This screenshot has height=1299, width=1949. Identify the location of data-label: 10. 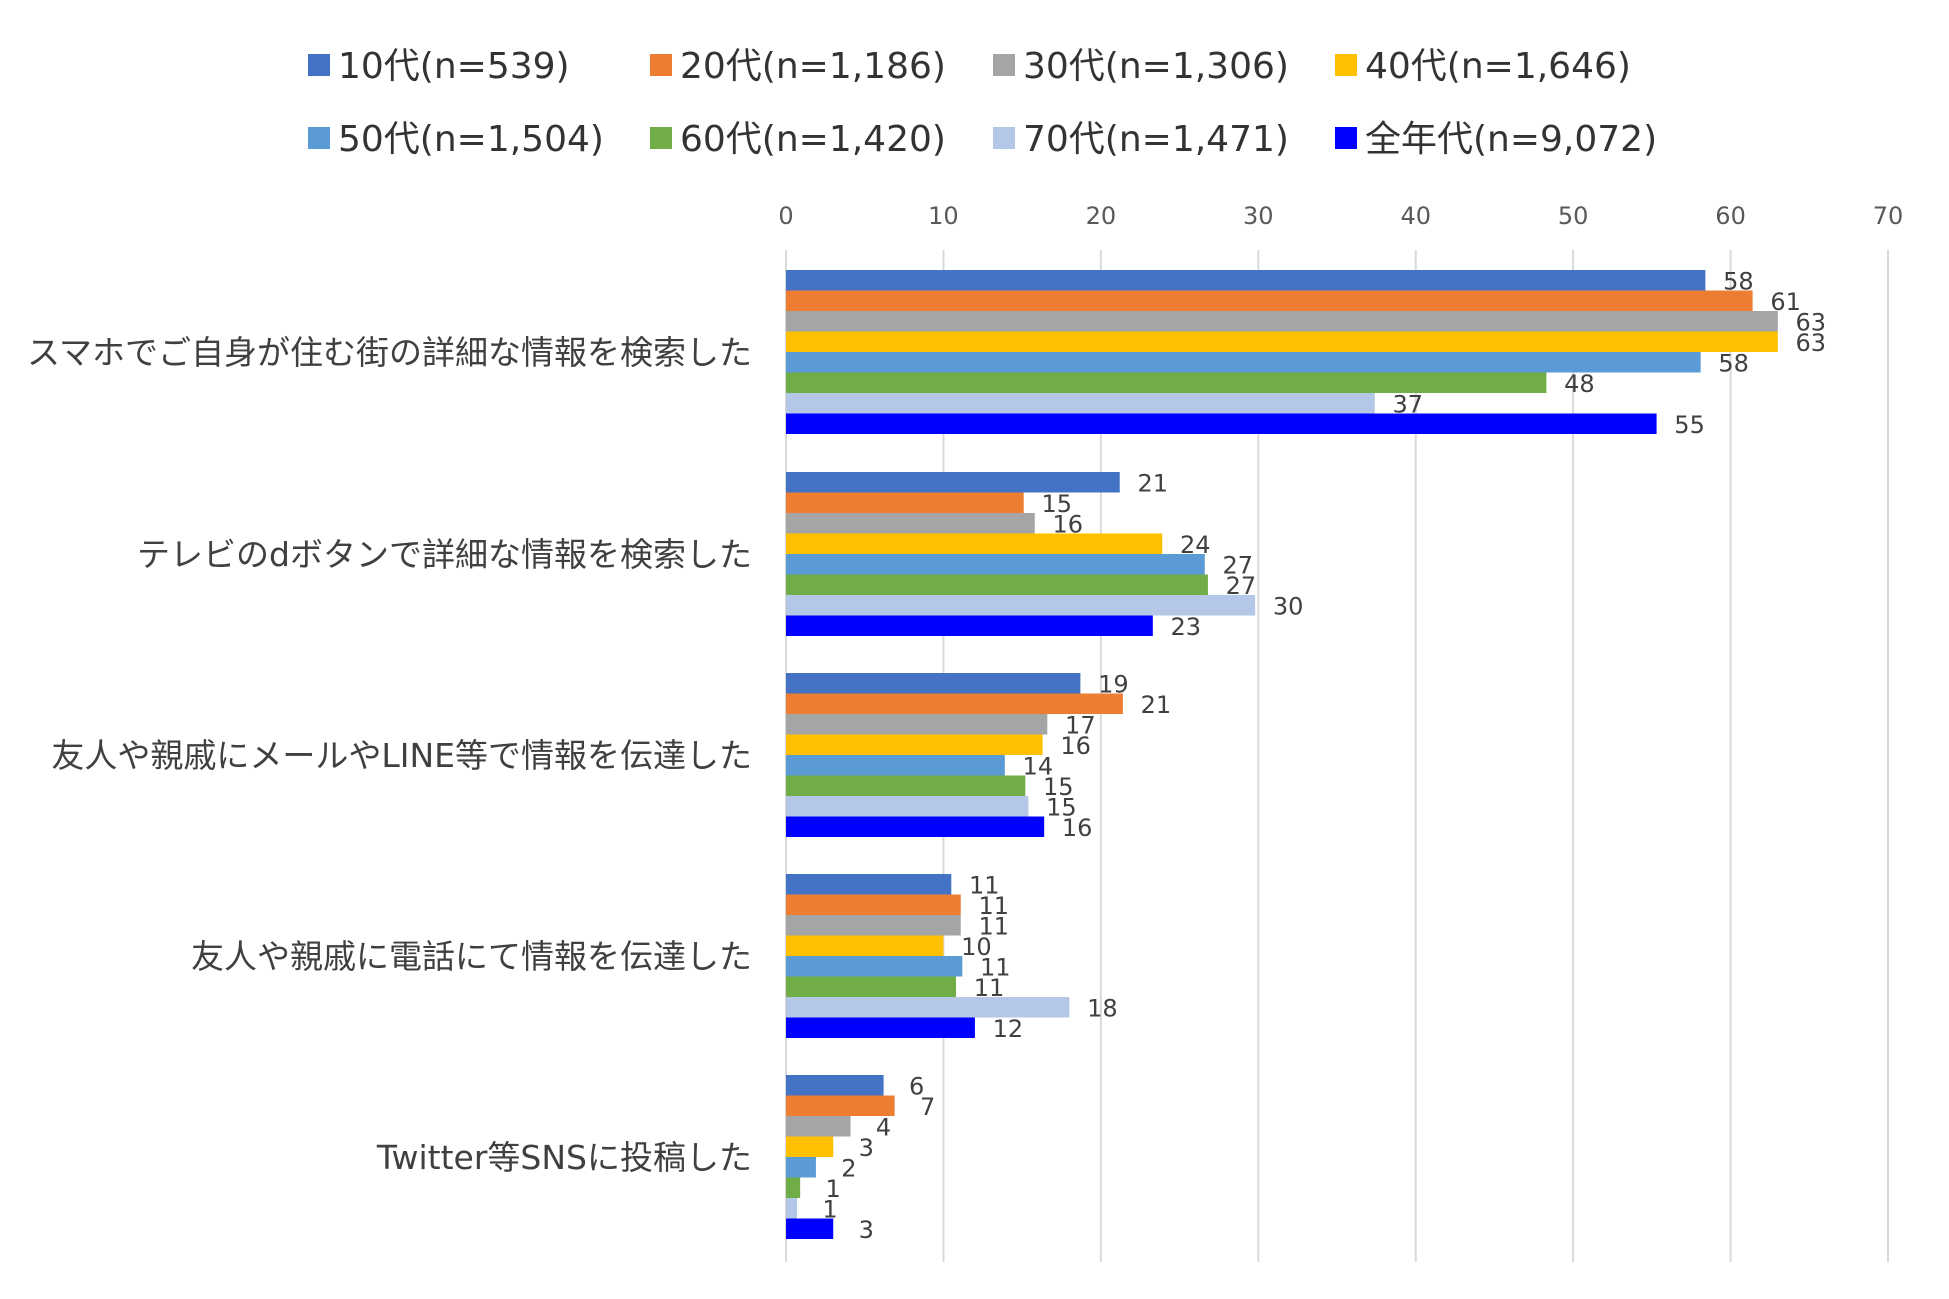
(976, 947).